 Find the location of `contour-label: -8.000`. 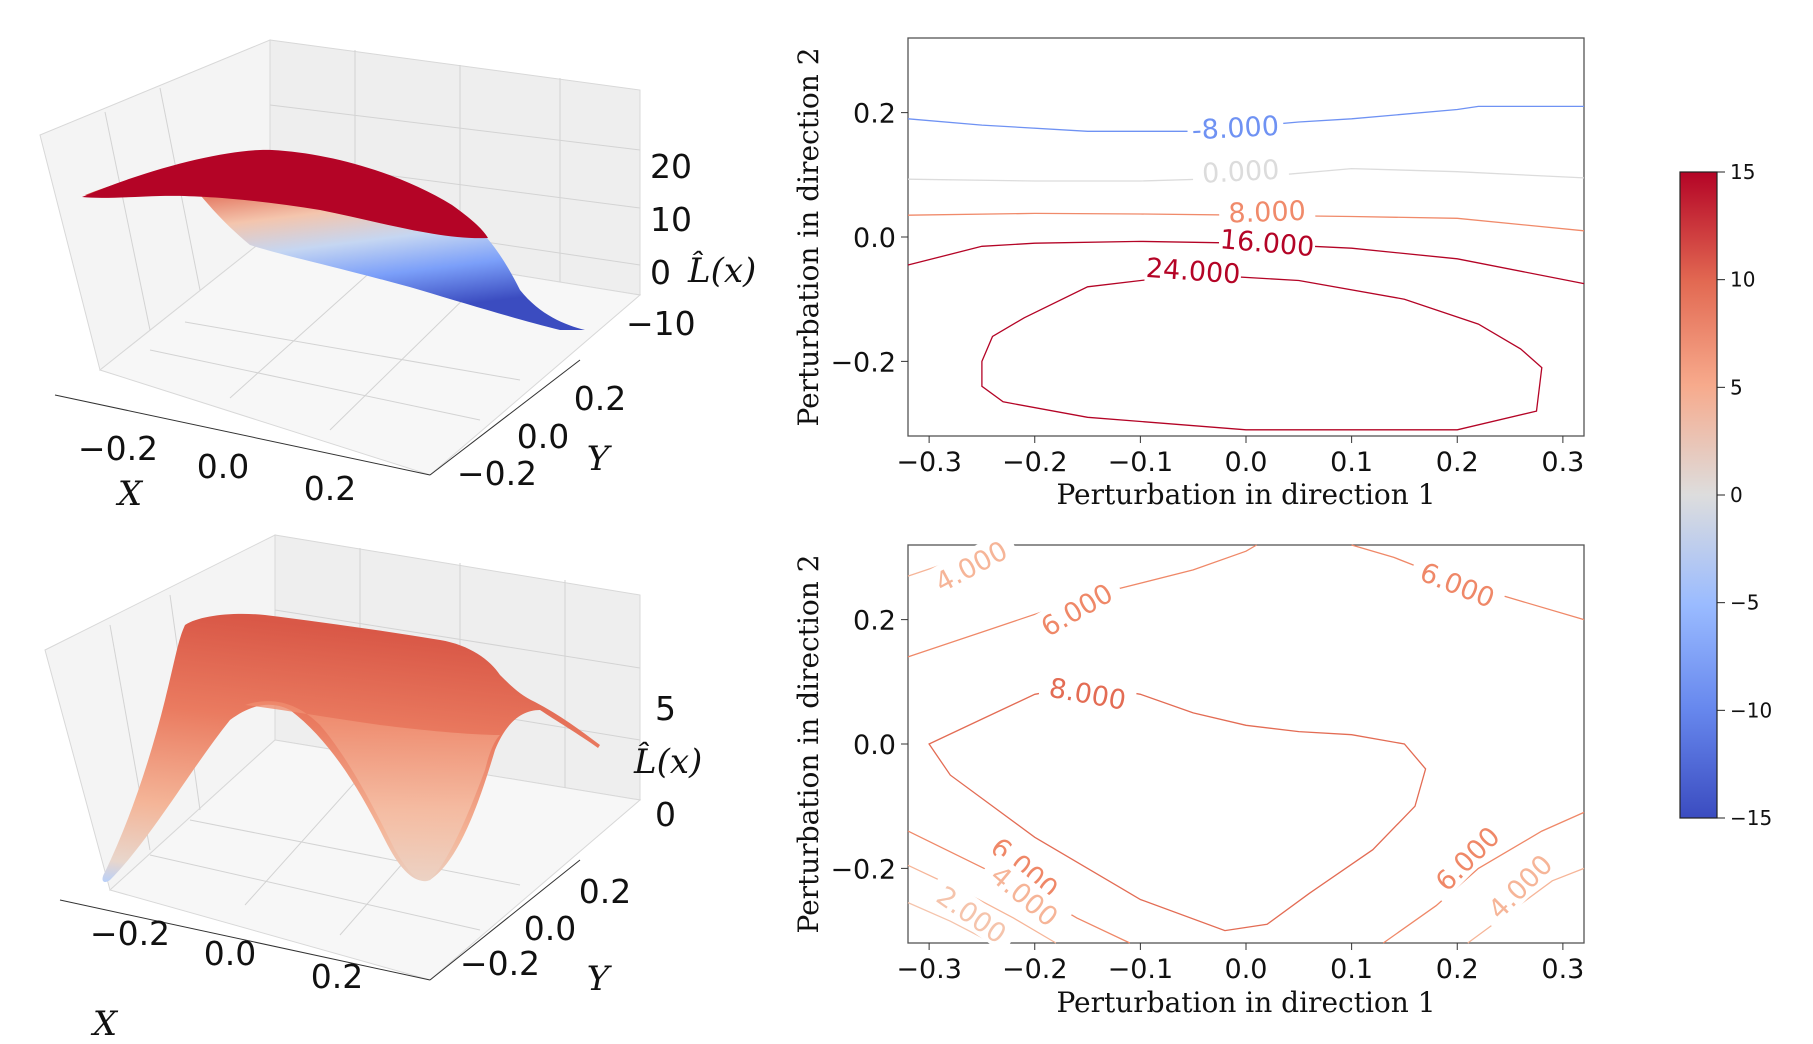

contour-label: -8.000 is located at coordinates (1235, 129).